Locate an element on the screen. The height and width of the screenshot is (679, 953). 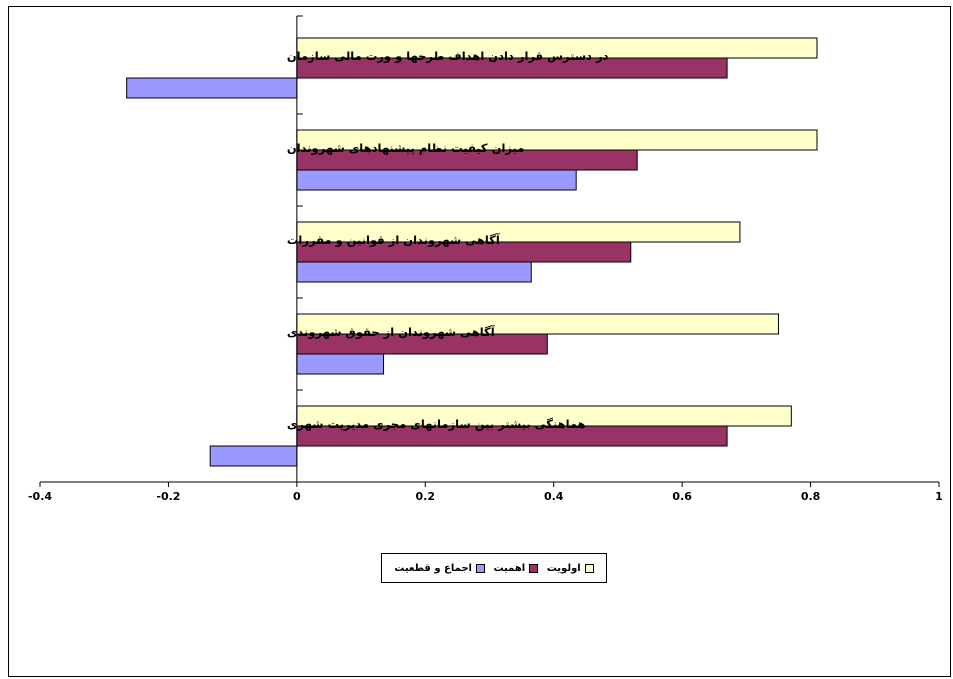
category-label: میزان کیفیت نظام پیشنهادهای شهروندان is located at coordinates (406, 148).